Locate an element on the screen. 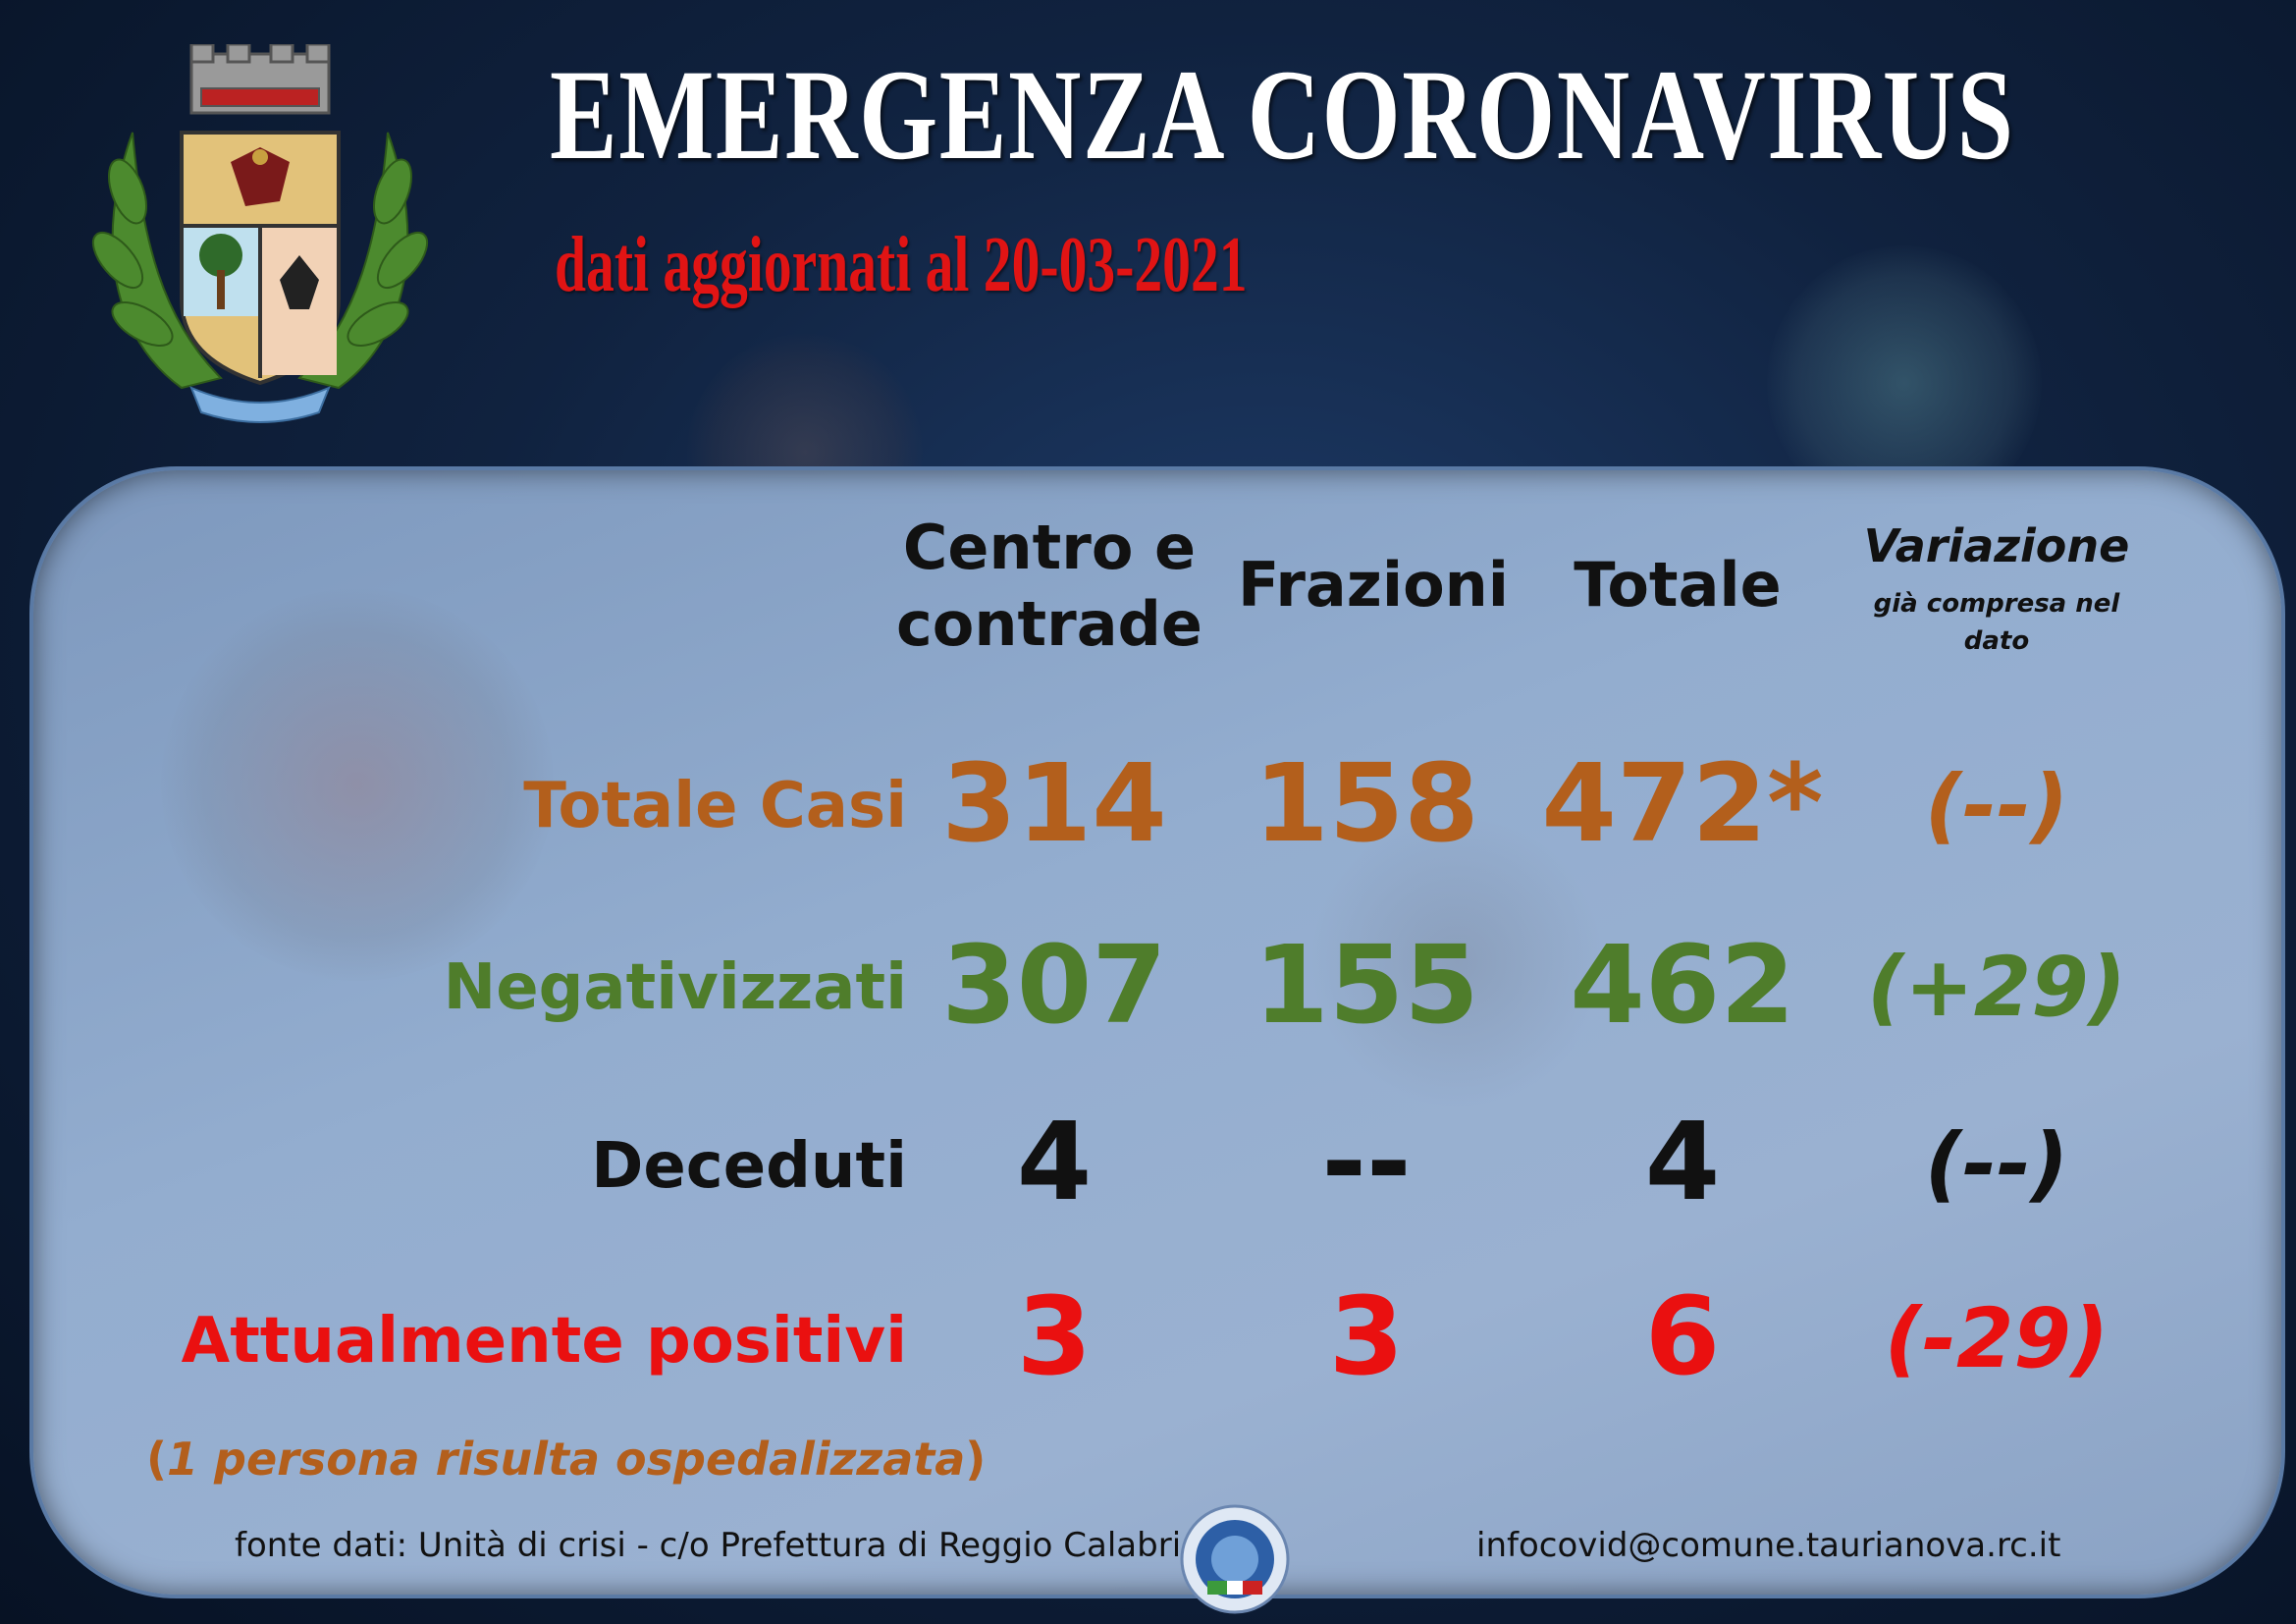  col-header-centro-line1: Centro e is located at coordinates (1050, 547).